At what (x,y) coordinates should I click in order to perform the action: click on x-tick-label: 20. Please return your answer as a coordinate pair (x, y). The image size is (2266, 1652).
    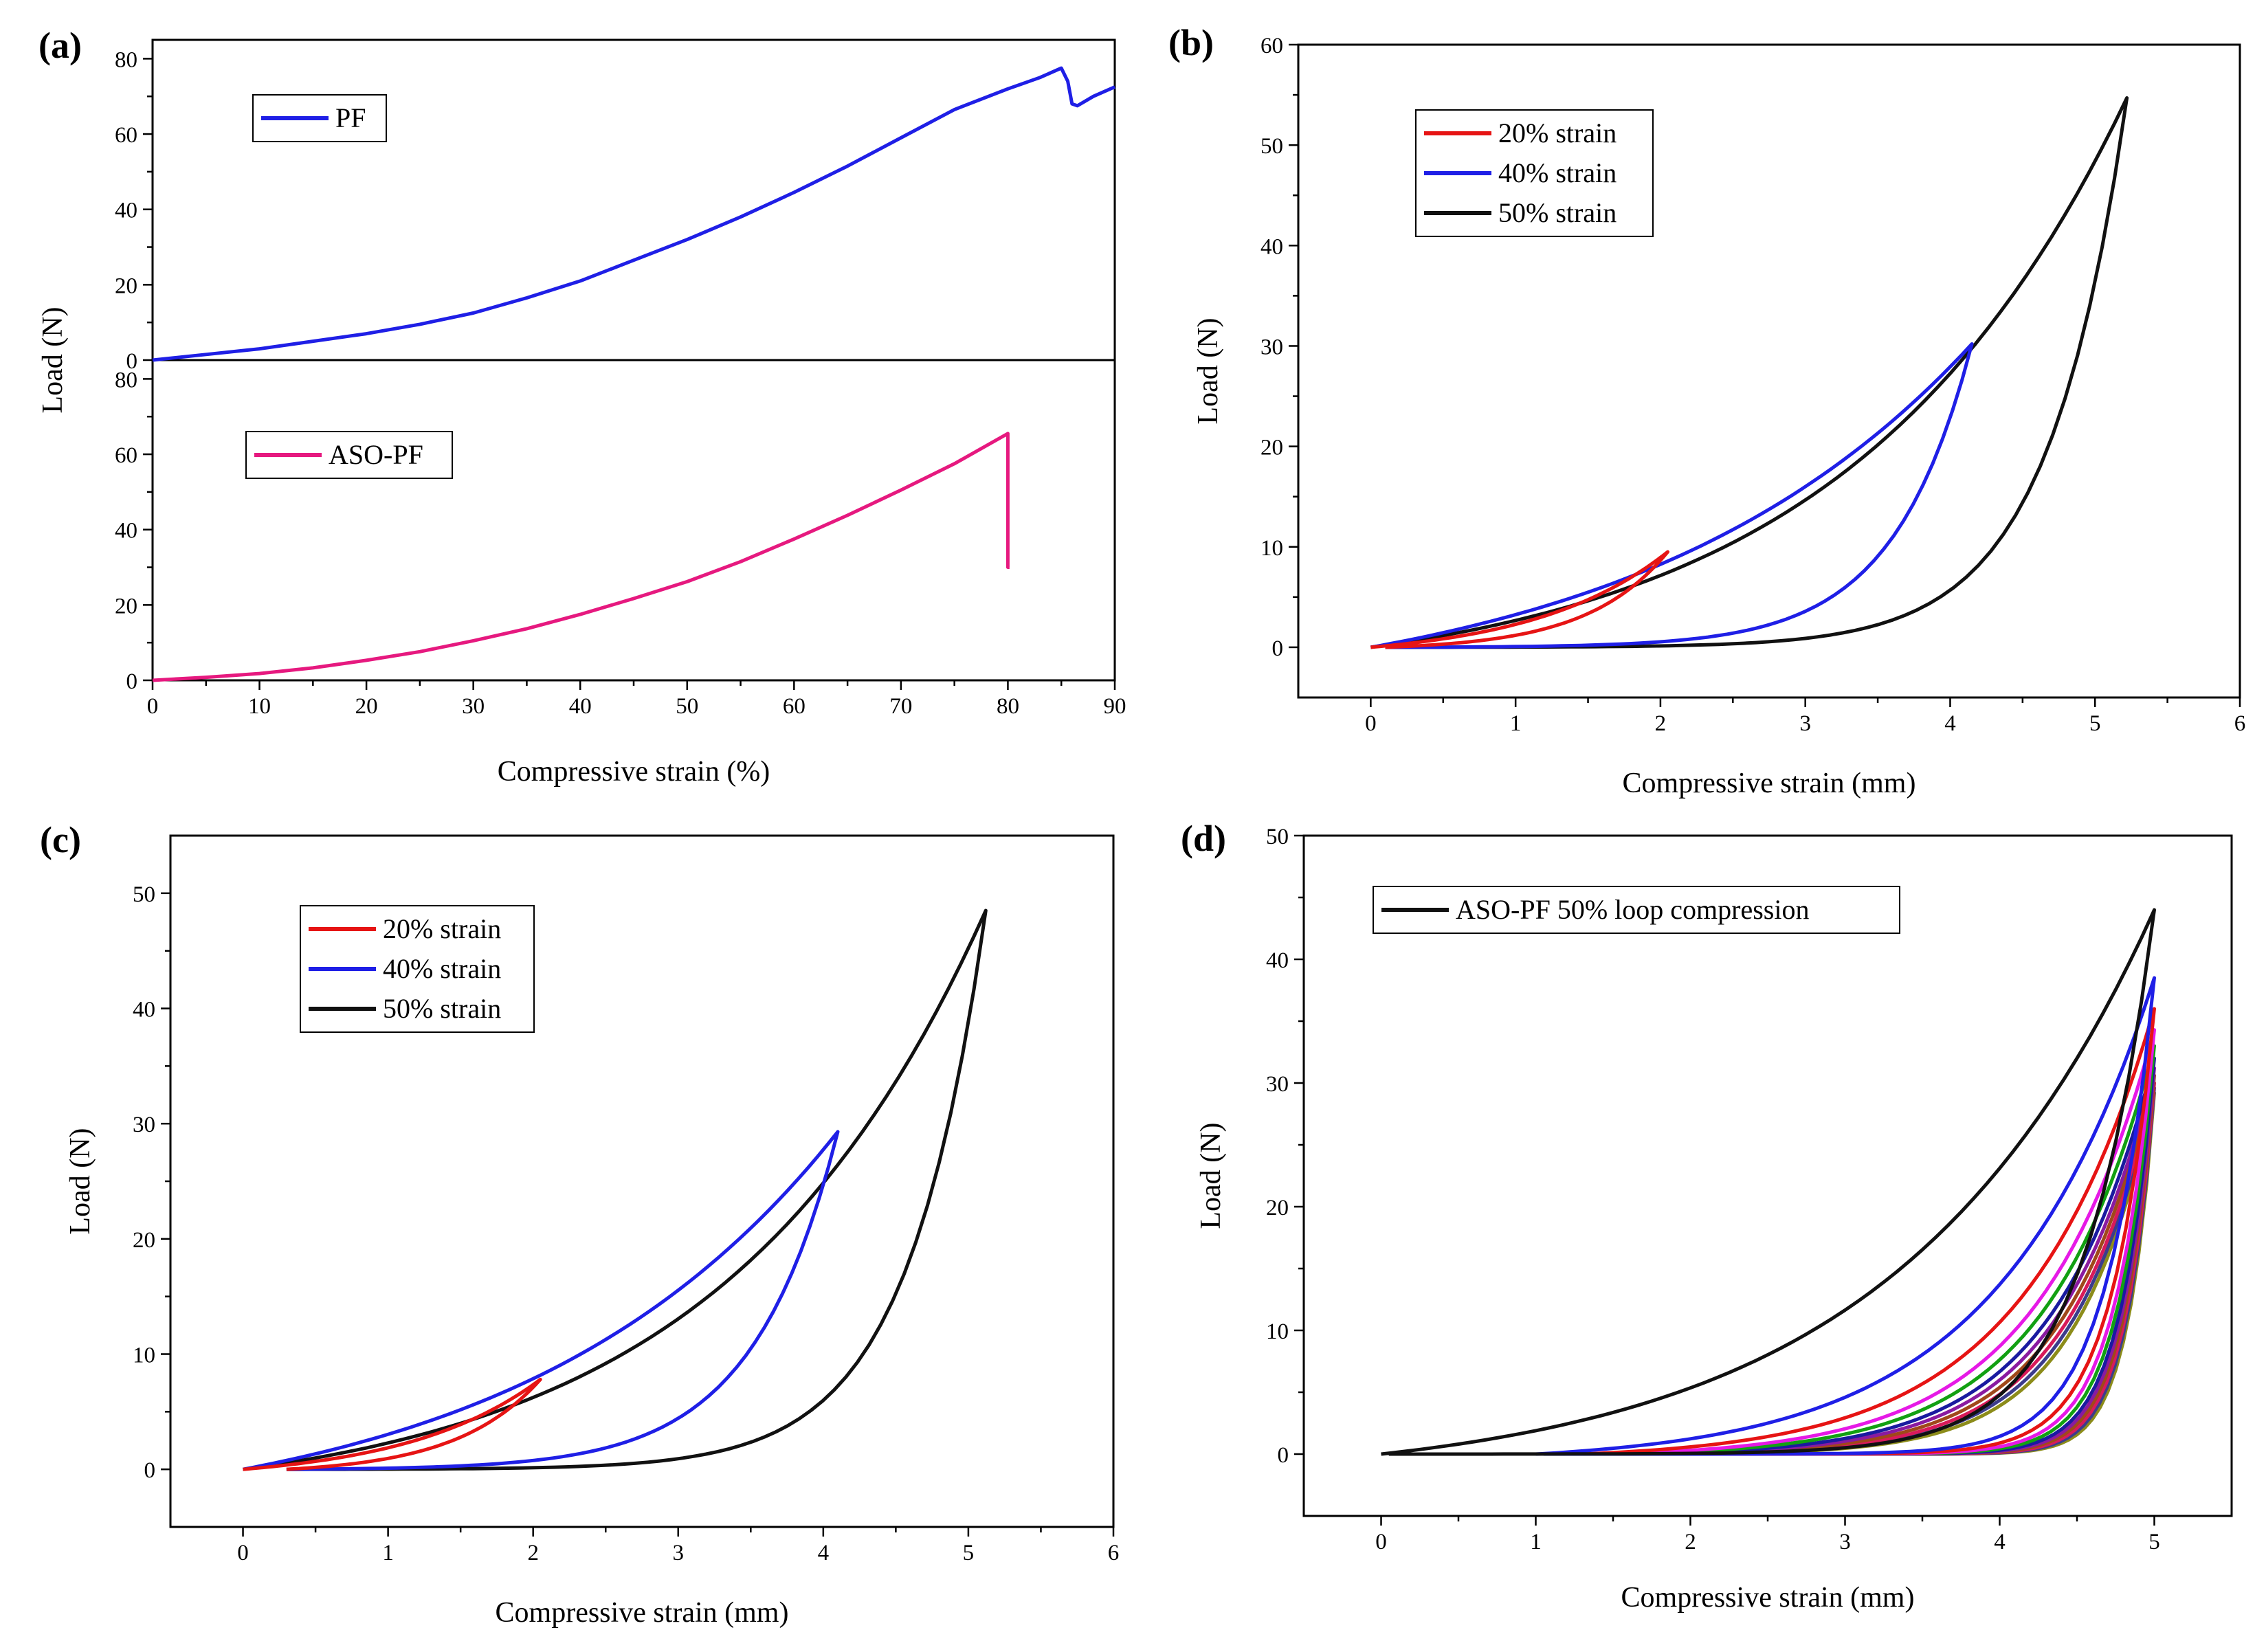
    Looking at the image, I should click on (366, 706).